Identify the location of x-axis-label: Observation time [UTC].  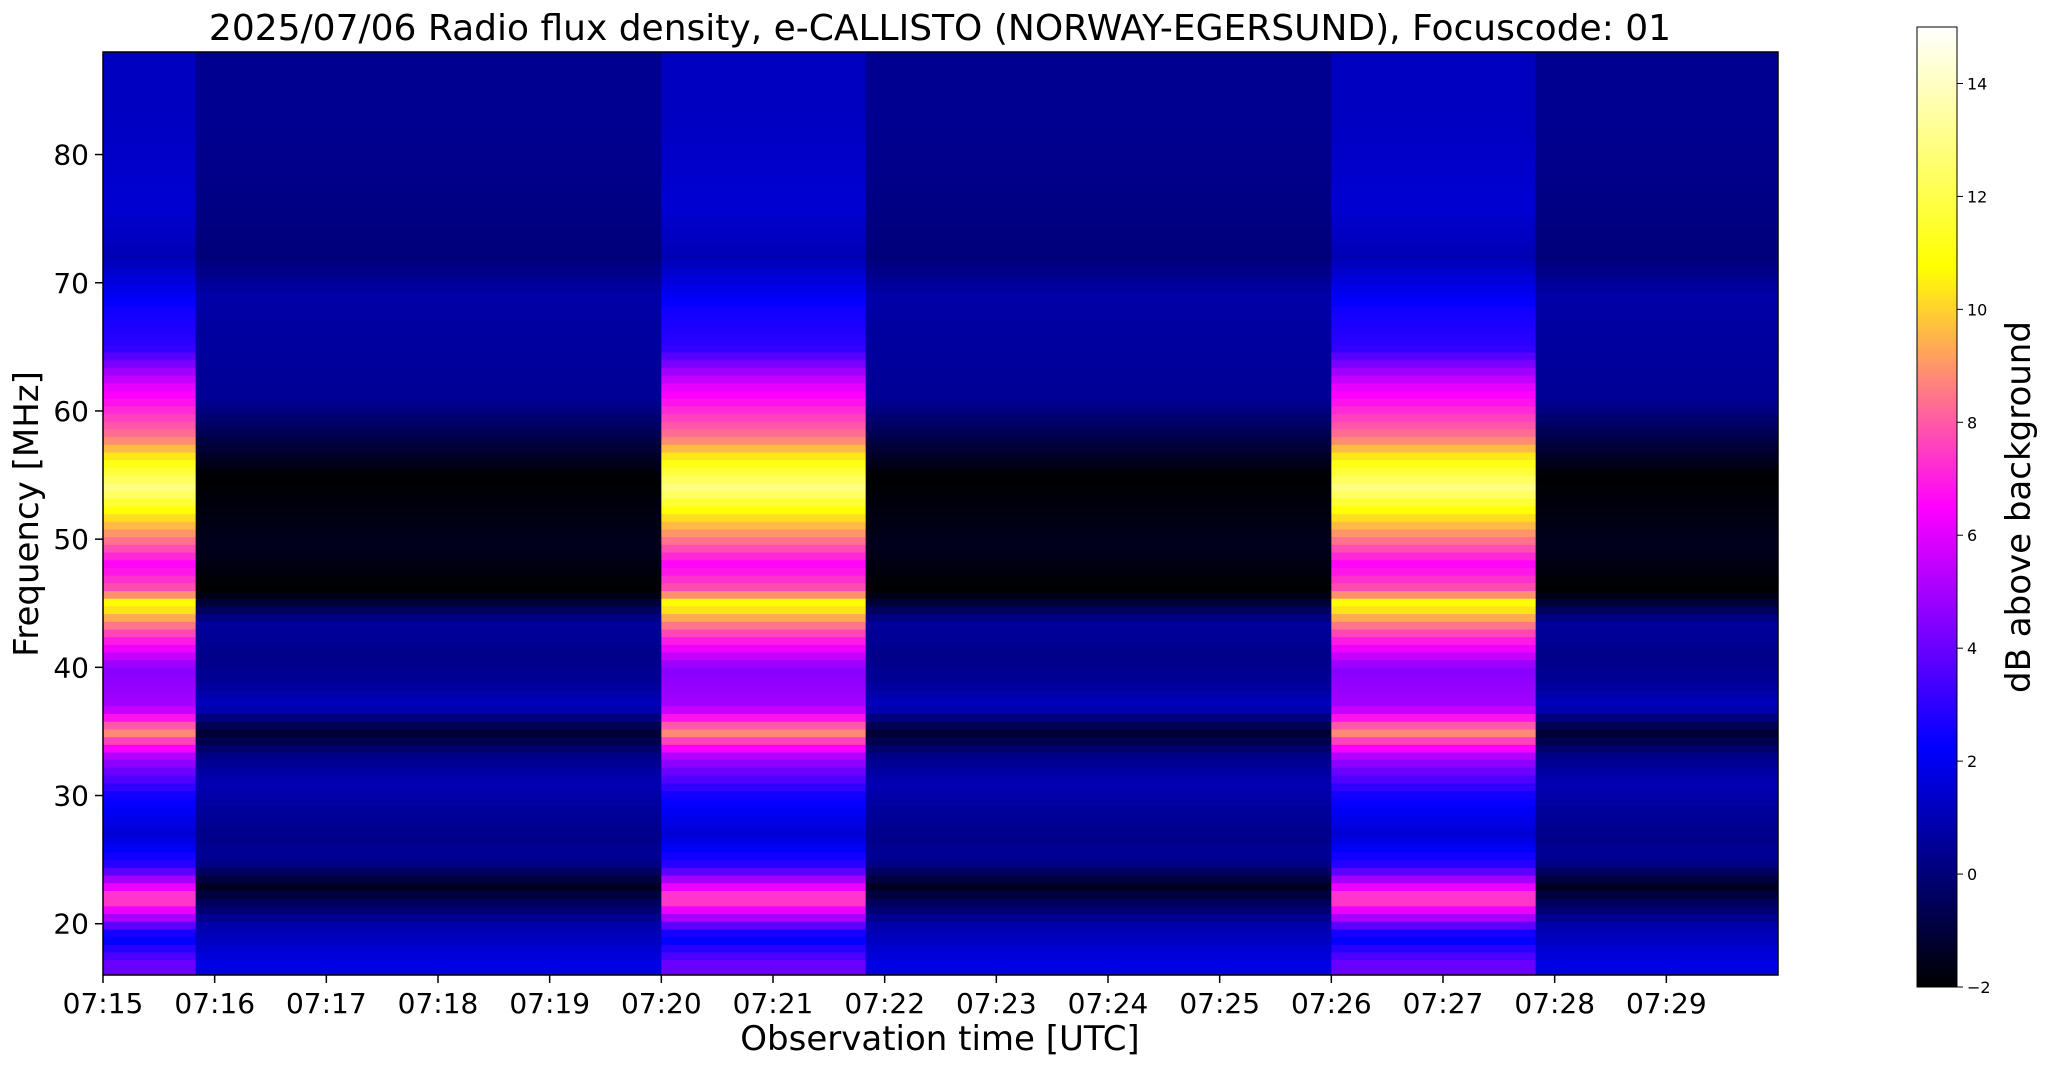
(939, 1039).